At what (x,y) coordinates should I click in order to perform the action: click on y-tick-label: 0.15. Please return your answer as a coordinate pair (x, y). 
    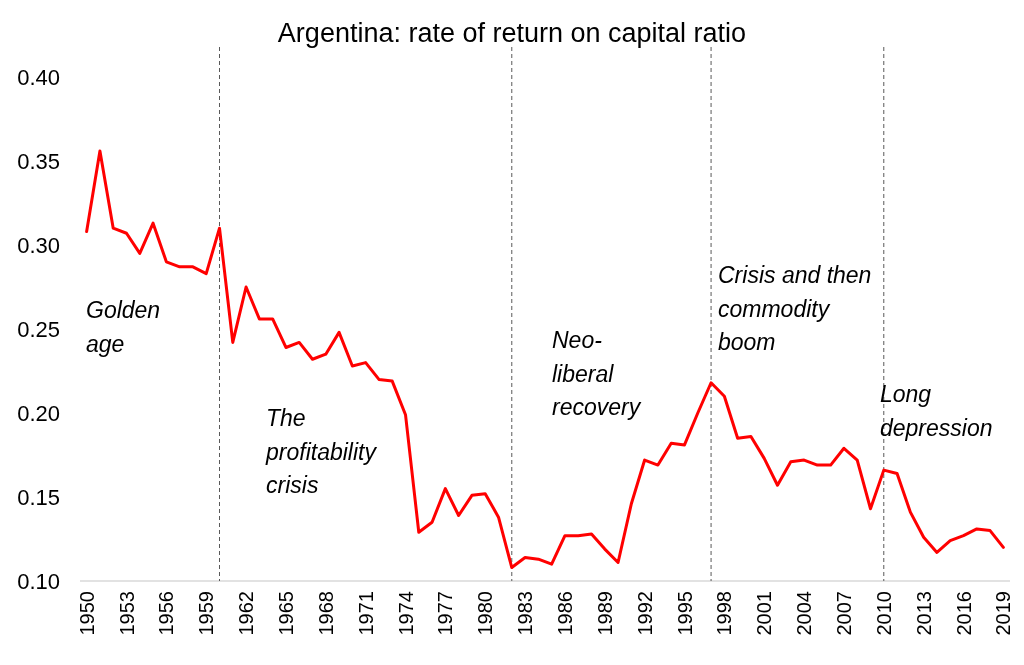
    Looking at the image, I should click on (38, 497).